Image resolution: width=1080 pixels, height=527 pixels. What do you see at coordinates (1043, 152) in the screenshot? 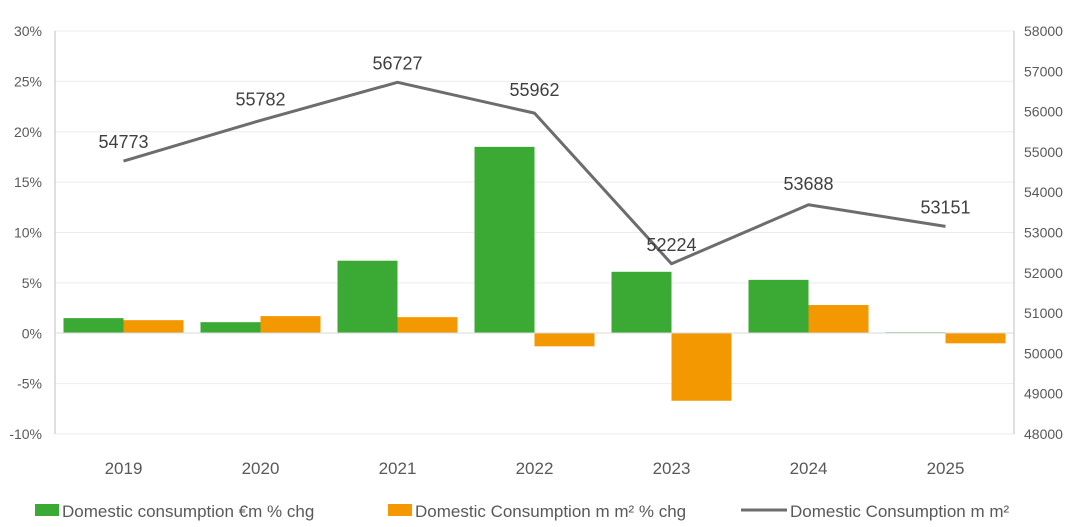
I see `right-tick-label: 55000` at bounding box center [1043, 152].